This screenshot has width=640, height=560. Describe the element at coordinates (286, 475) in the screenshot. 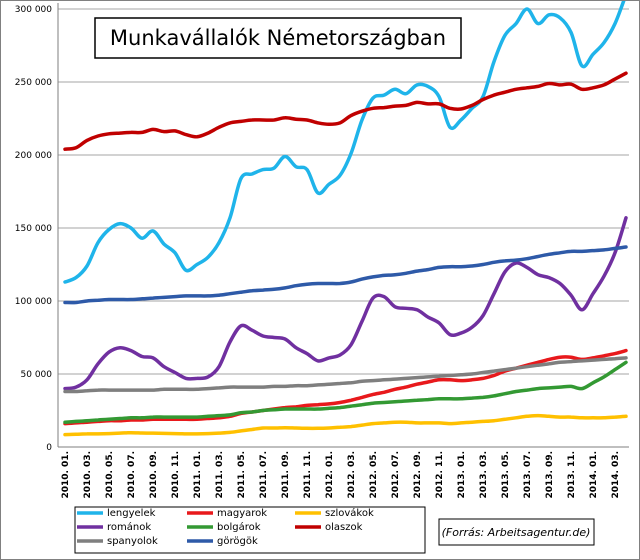

I see `x-tick-label: 2011. 09.` at that location.